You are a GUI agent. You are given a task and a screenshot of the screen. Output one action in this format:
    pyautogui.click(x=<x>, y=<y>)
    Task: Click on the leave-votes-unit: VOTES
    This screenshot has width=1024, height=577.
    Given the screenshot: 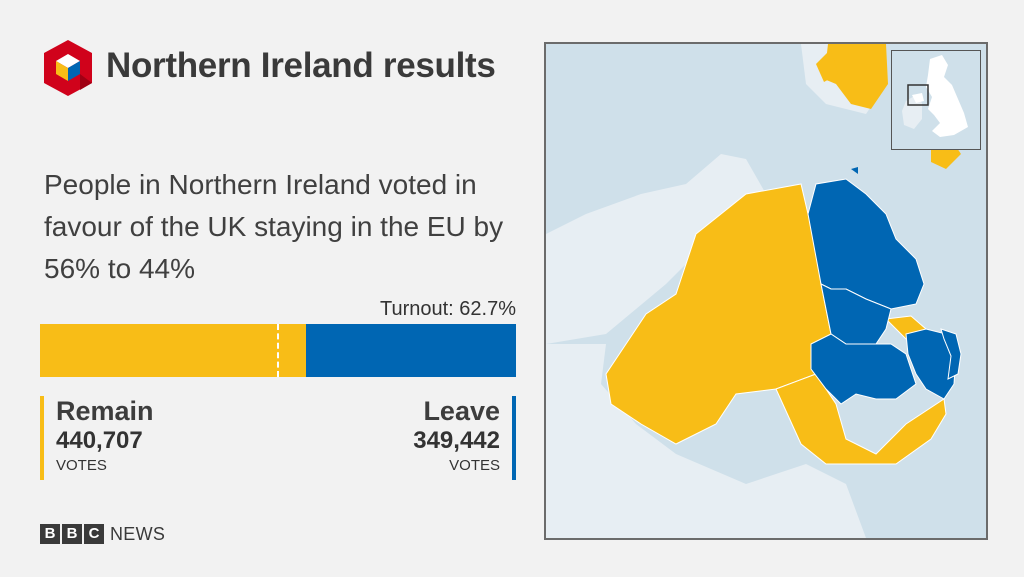 What is the action you would take?
    pyautogui.click(x=474, y=465)
    